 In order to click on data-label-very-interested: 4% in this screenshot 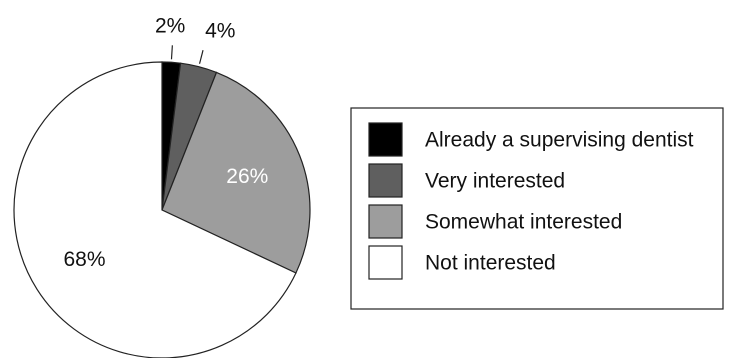, I will do `click(220, 31)`.